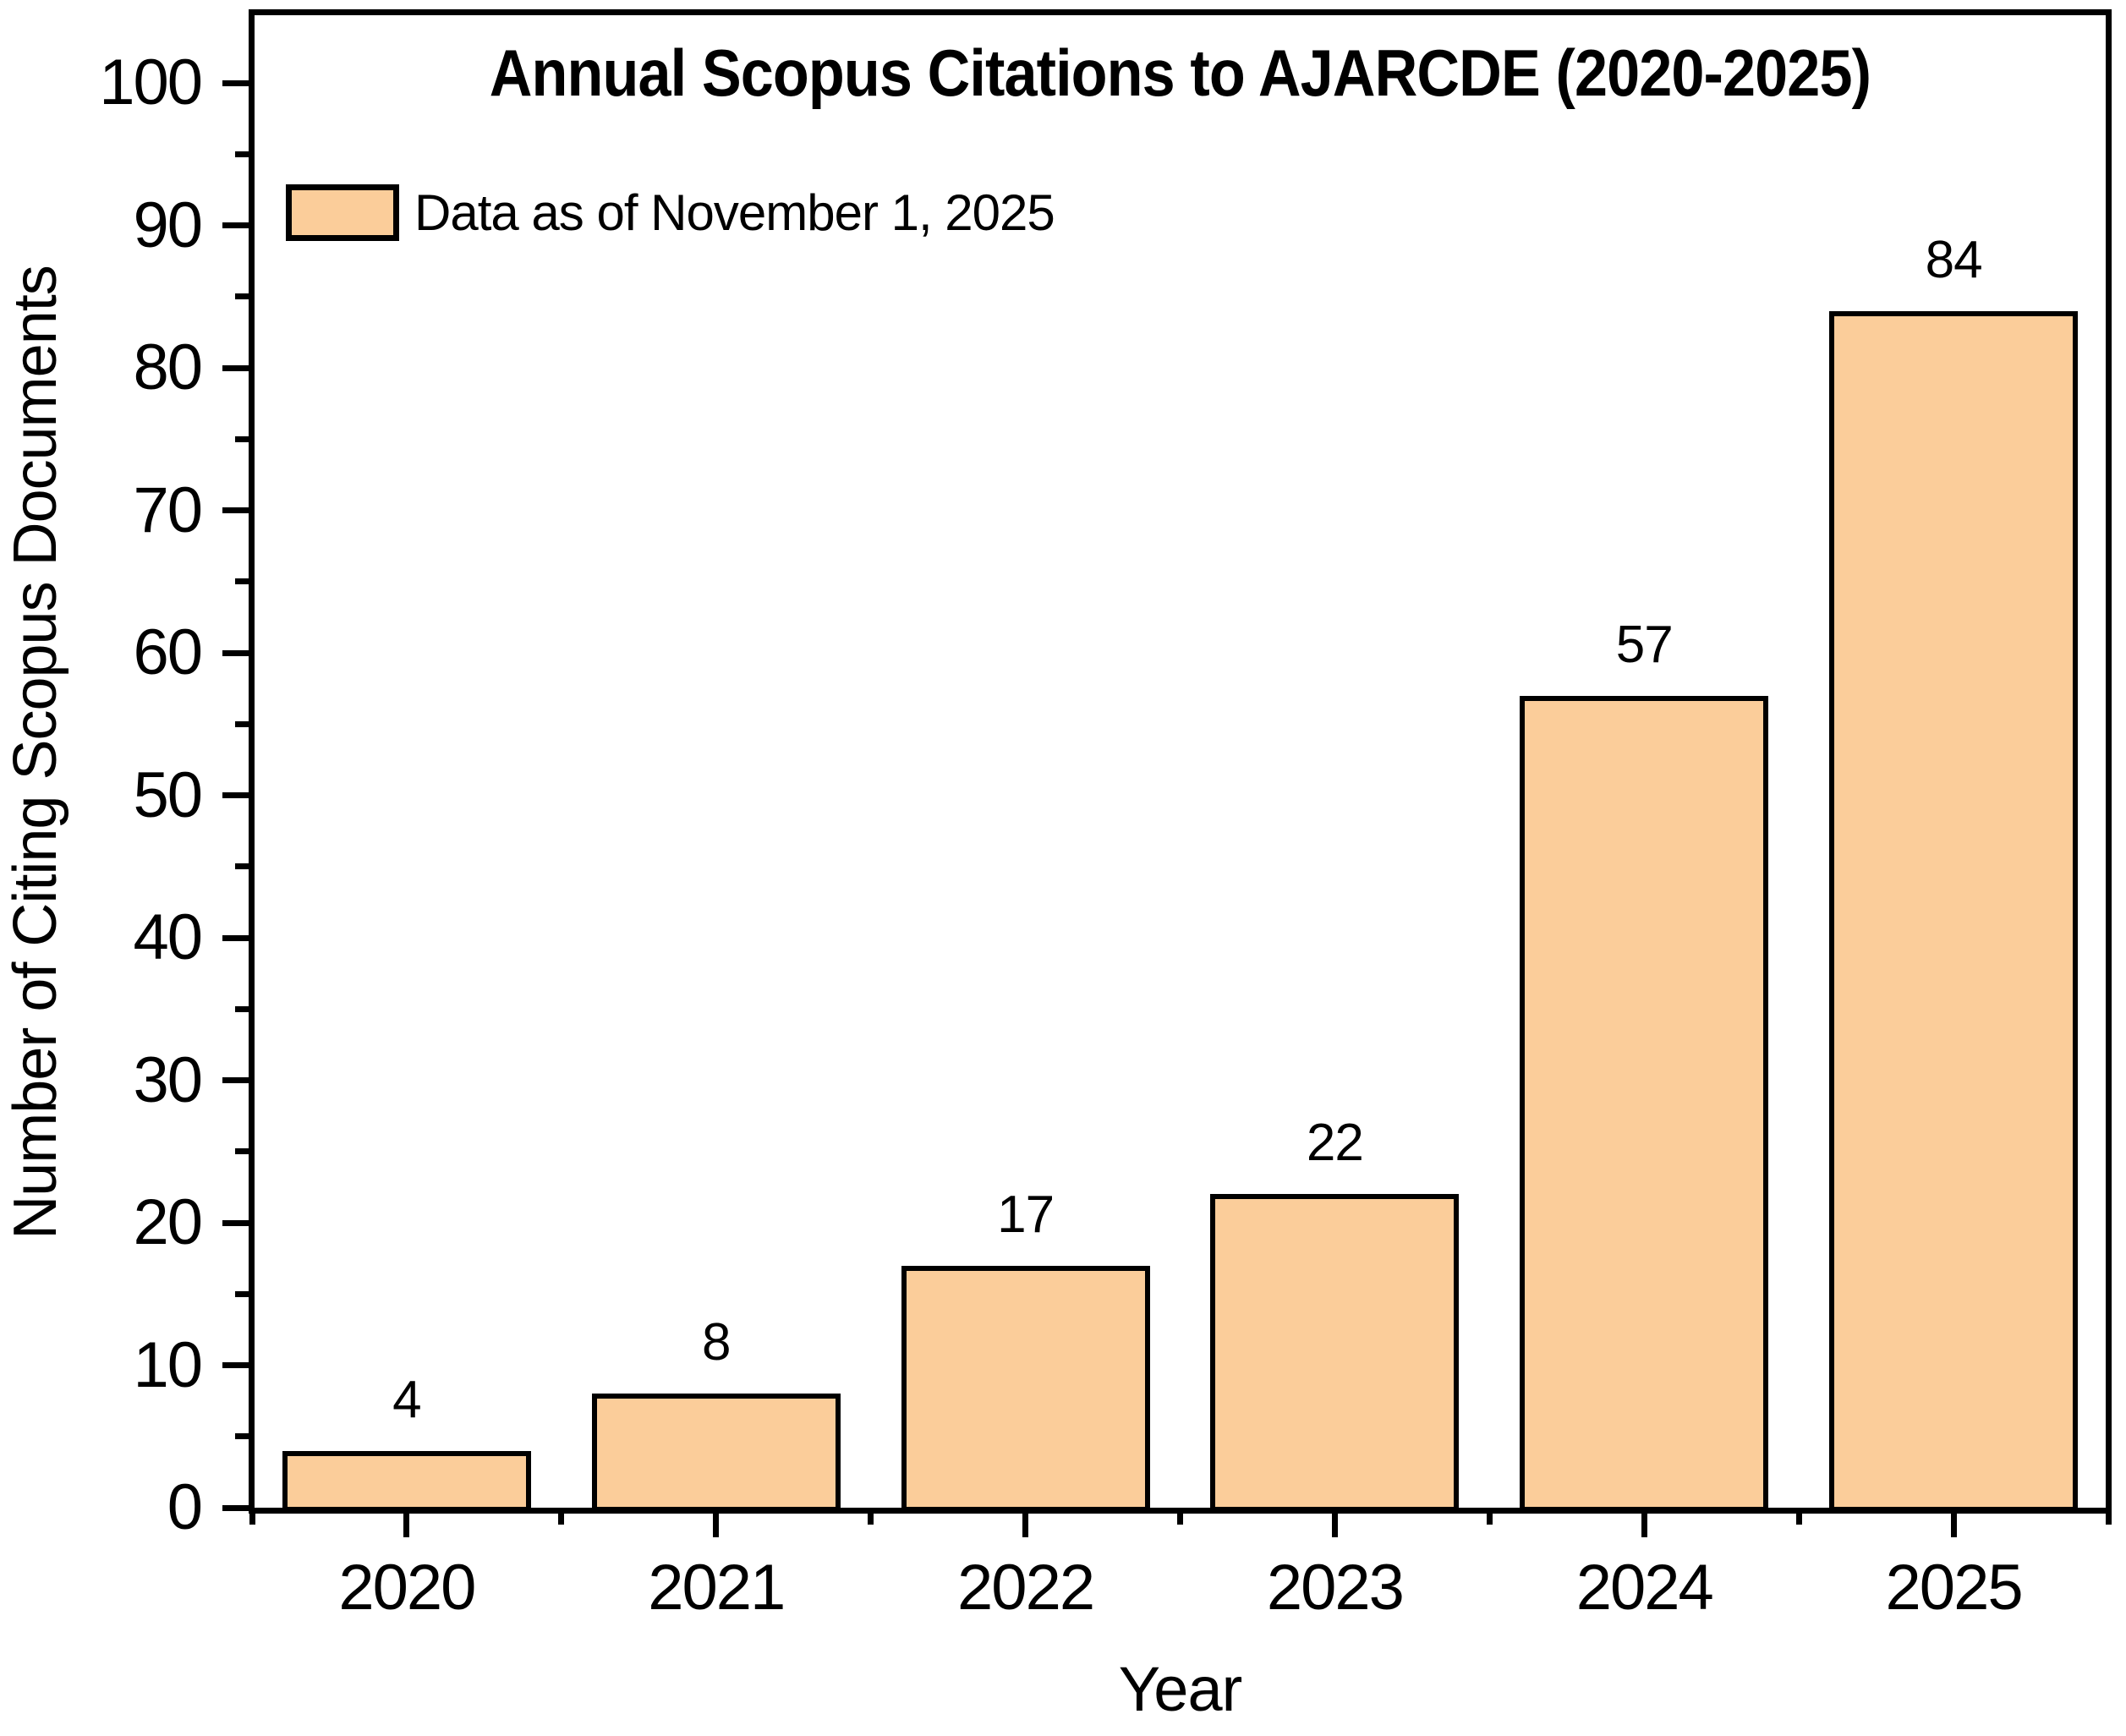  Describe the element at coordinates (406, 1481) in the screenshot. I see `bar-2020` at that location.